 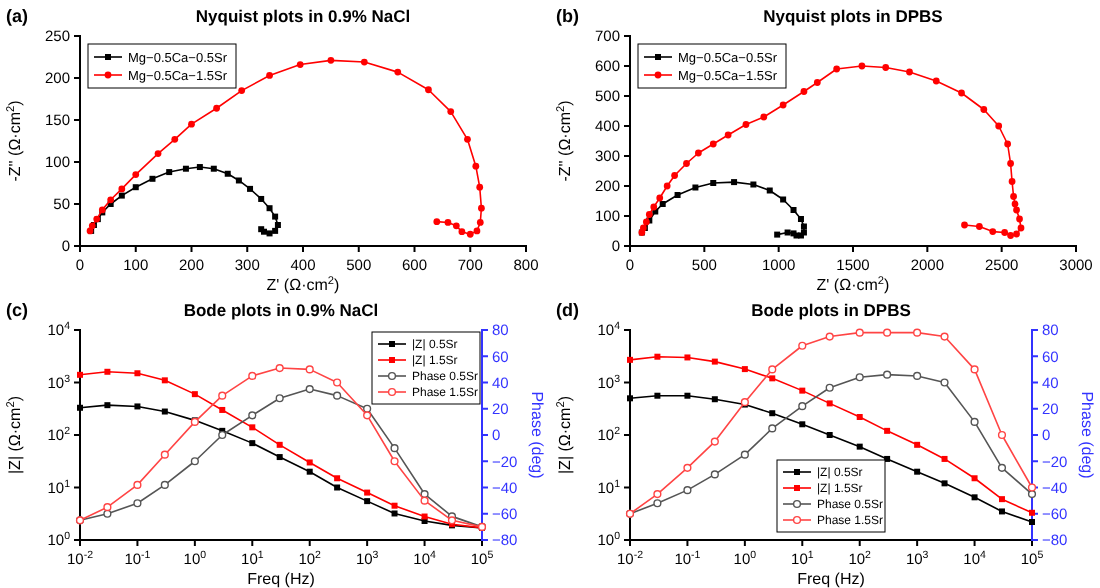 What do you see at coordinates (853, 16) in the screenshot?
I see `chart-title: Nyquist plots in DPBS` at bounding box center [853, 16].